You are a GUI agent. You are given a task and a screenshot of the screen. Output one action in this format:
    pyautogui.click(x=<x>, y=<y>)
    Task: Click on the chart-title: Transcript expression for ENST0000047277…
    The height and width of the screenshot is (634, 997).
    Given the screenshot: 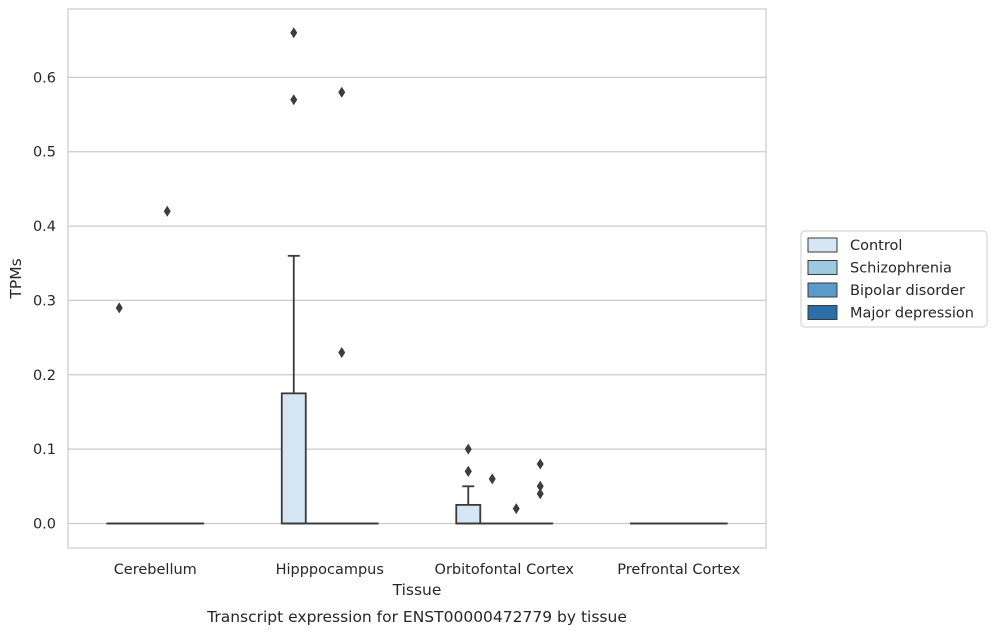 What is the action you would take?
    pyautogui.click(x=416, y=617)
    